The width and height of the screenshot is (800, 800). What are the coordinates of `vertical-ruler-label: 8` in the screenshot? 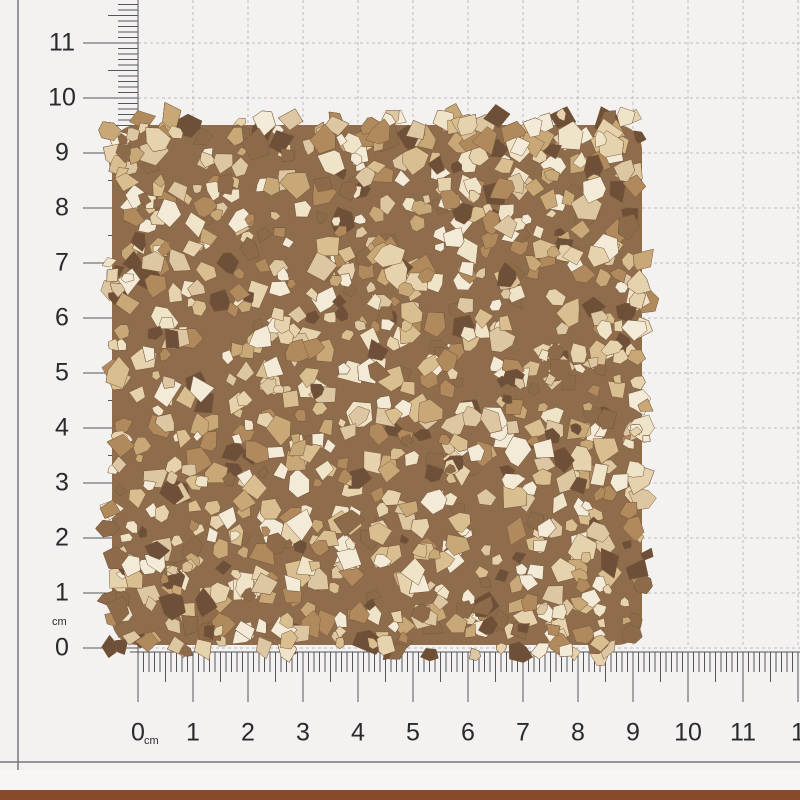 It's located at (62, 207).